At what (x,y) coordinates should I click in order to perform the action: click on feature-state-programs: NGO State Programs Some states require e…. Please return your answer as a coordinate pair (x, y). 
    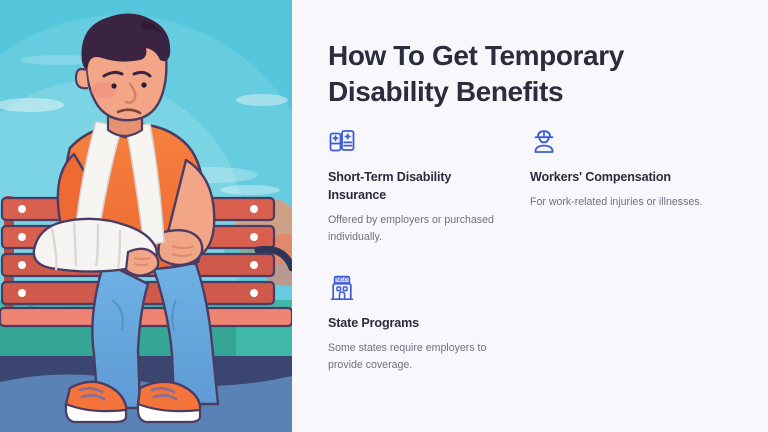
    Looking at the image, I should click on (429, 324).